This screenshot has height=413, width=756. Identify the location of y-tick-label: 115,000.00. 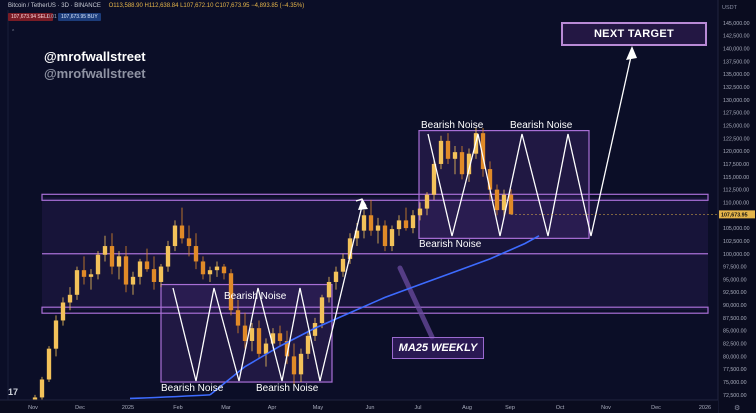
(736, 178).